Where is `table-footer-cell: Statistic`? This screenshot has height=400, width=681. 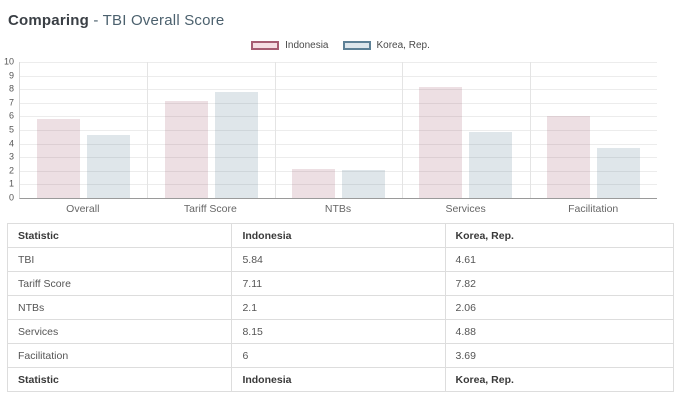
table-footer-cell: Statistic is located at coordinates (119, 379).